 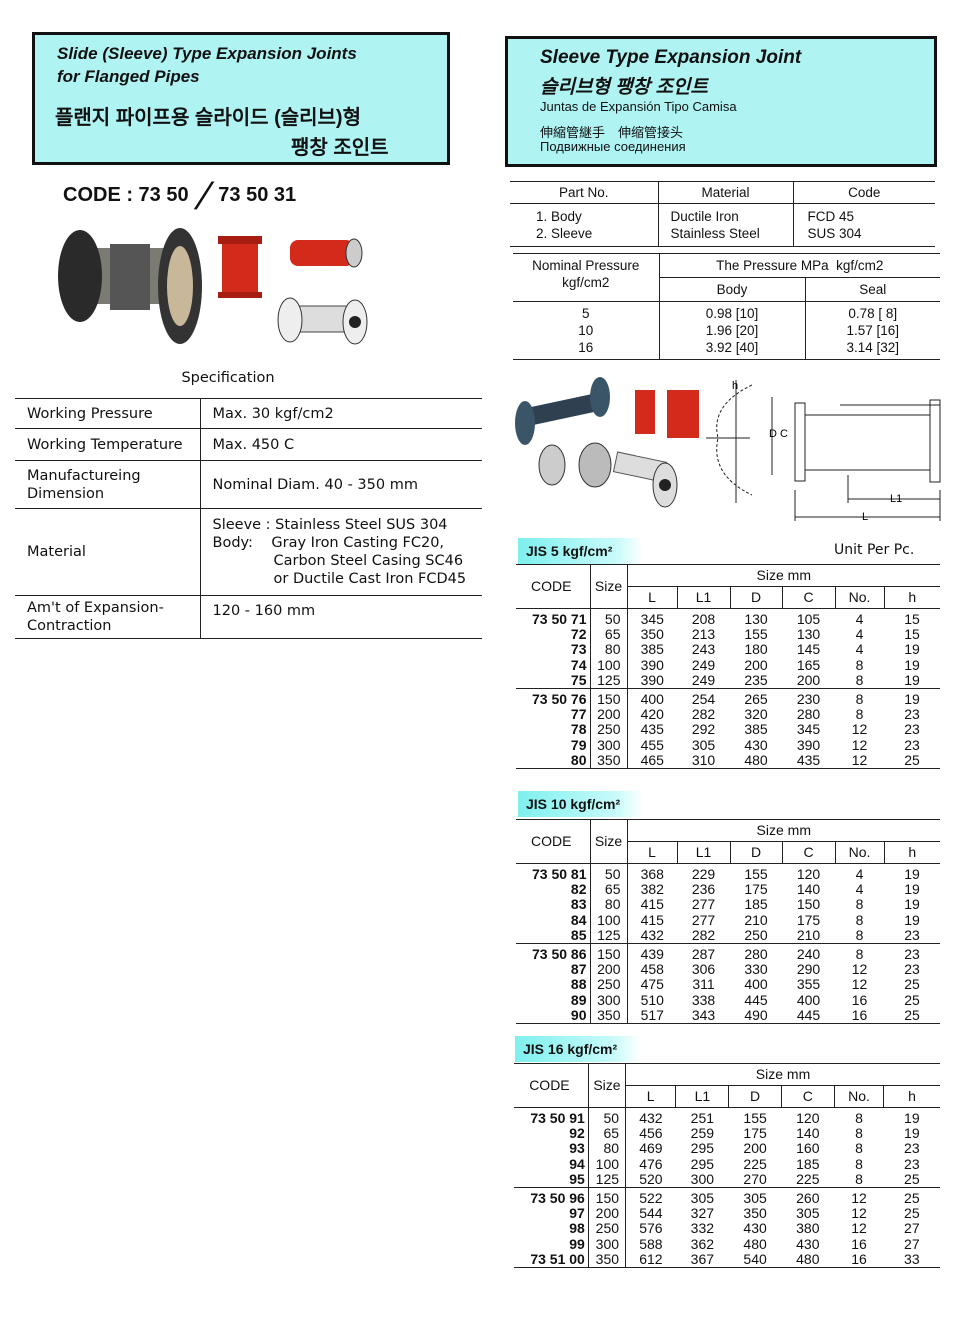 What do you see at coordinates (290, 267) in the screenshot?
I see `red-sleeve-image` at bounding box center [290, 267].